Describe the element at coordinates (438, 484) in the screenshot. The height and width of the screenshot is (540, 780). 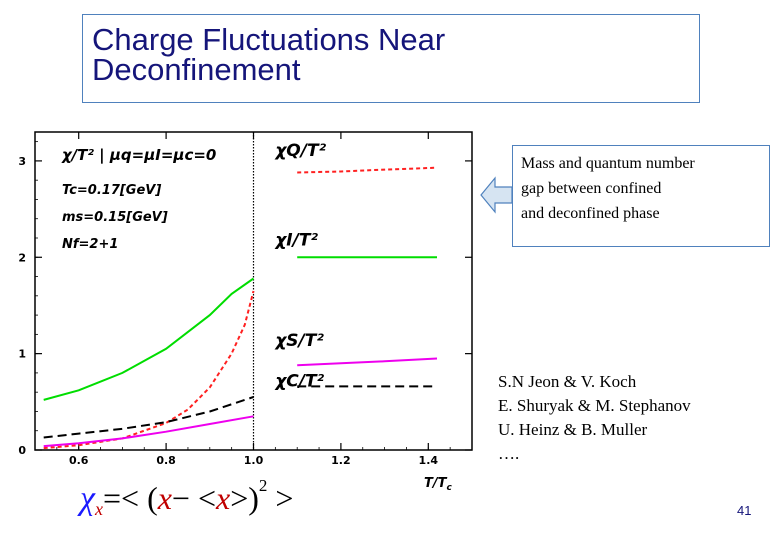
I see `x-axis-label: T/Tc` at that location.